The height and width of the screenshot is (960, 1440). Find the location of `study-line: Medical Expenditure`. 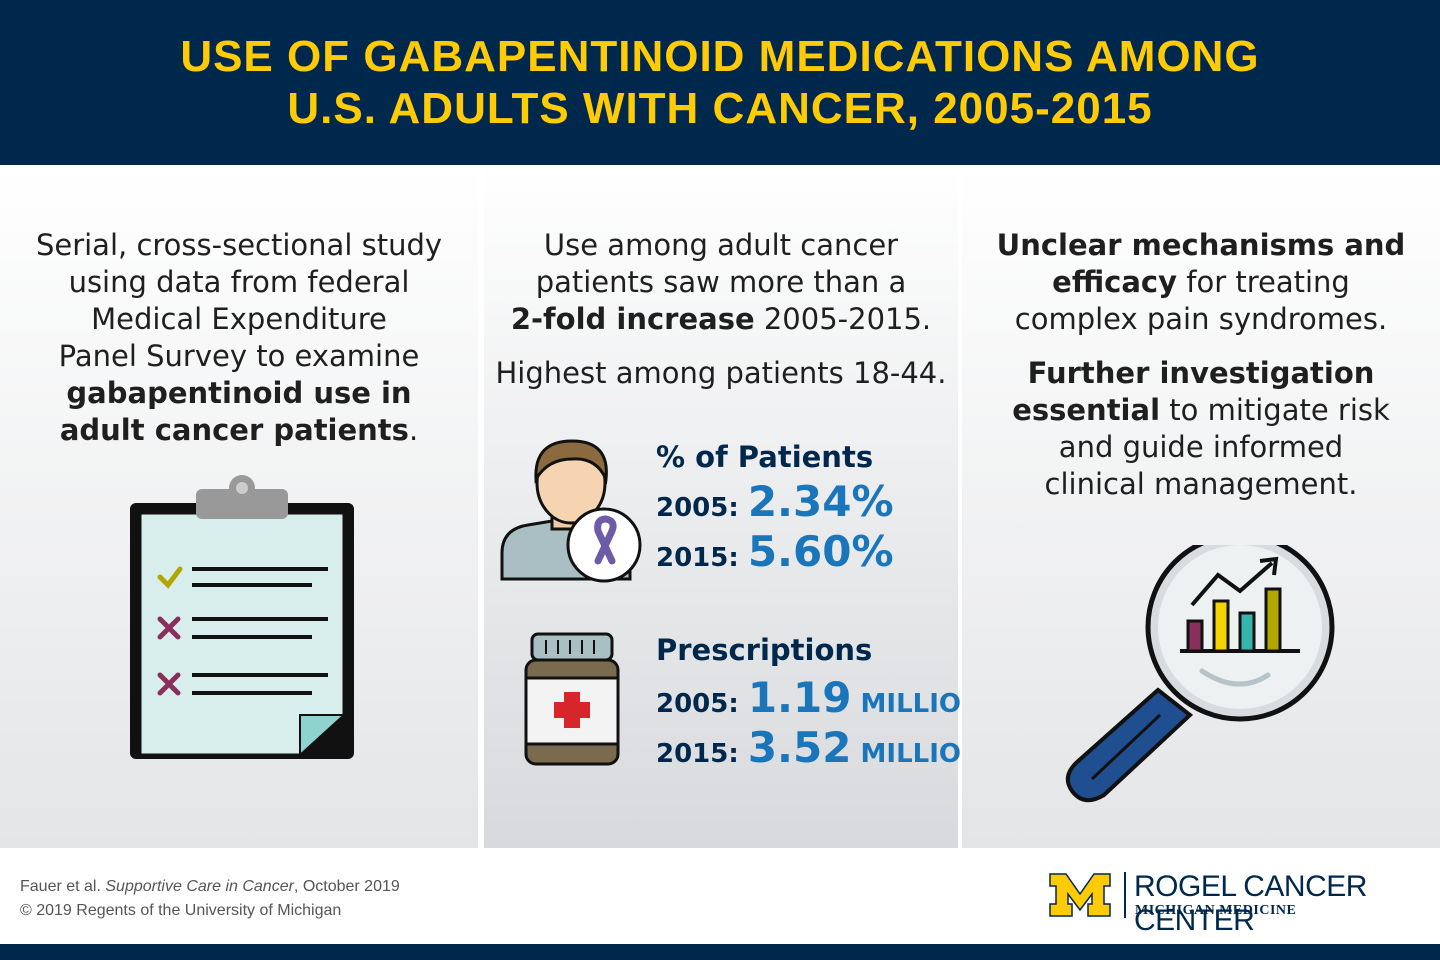

study-line: Medical Expenditure is located at coordinates (239, 319).